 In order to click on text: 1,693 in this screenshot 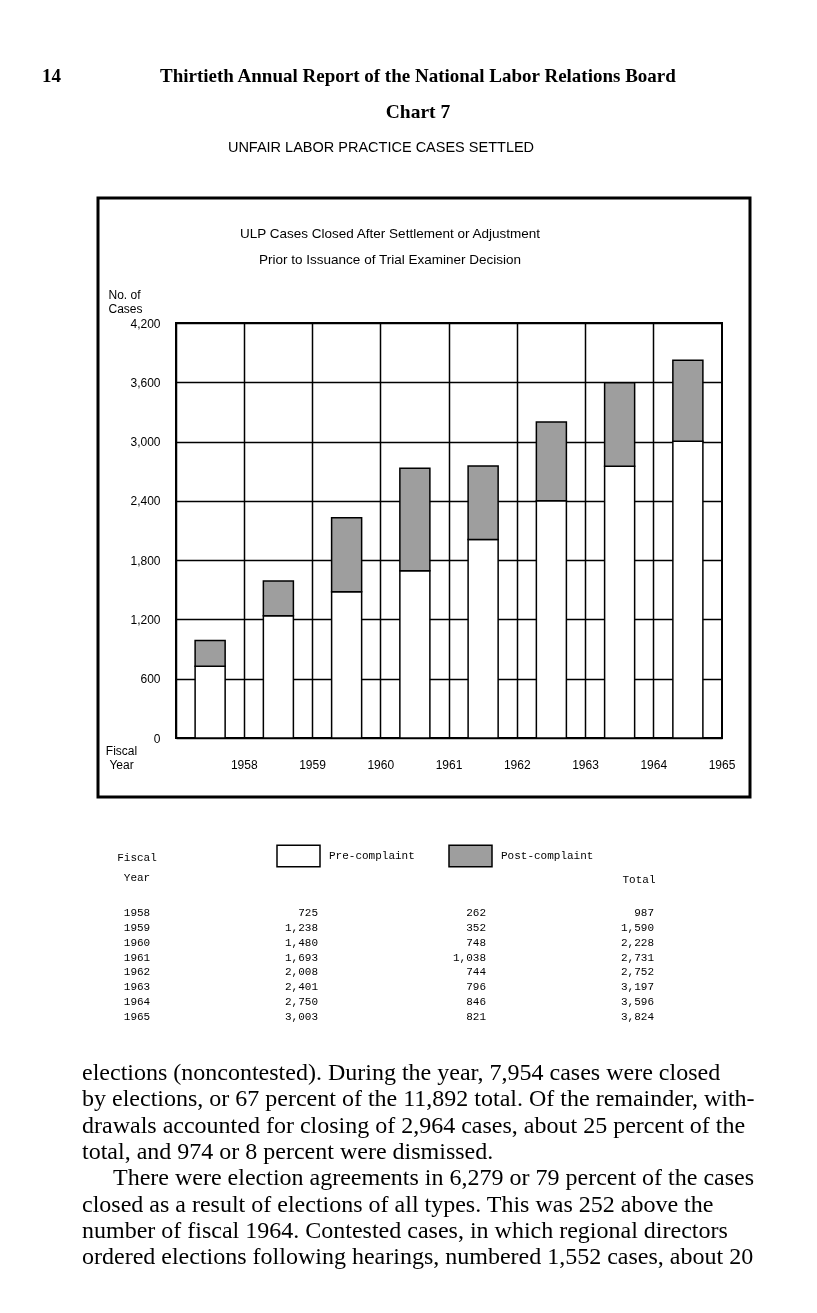, I will do `click(301, 957)`.